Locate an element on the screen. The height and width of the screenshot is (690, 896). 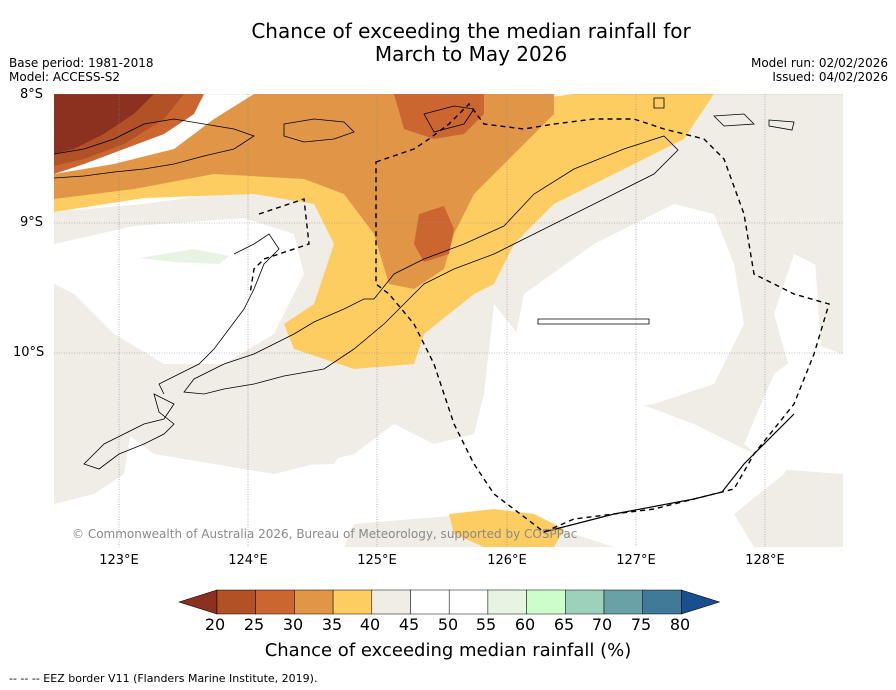
colorbar-label: Chance of exceeding median rainfall (%) is located at coordinates (448, 650).